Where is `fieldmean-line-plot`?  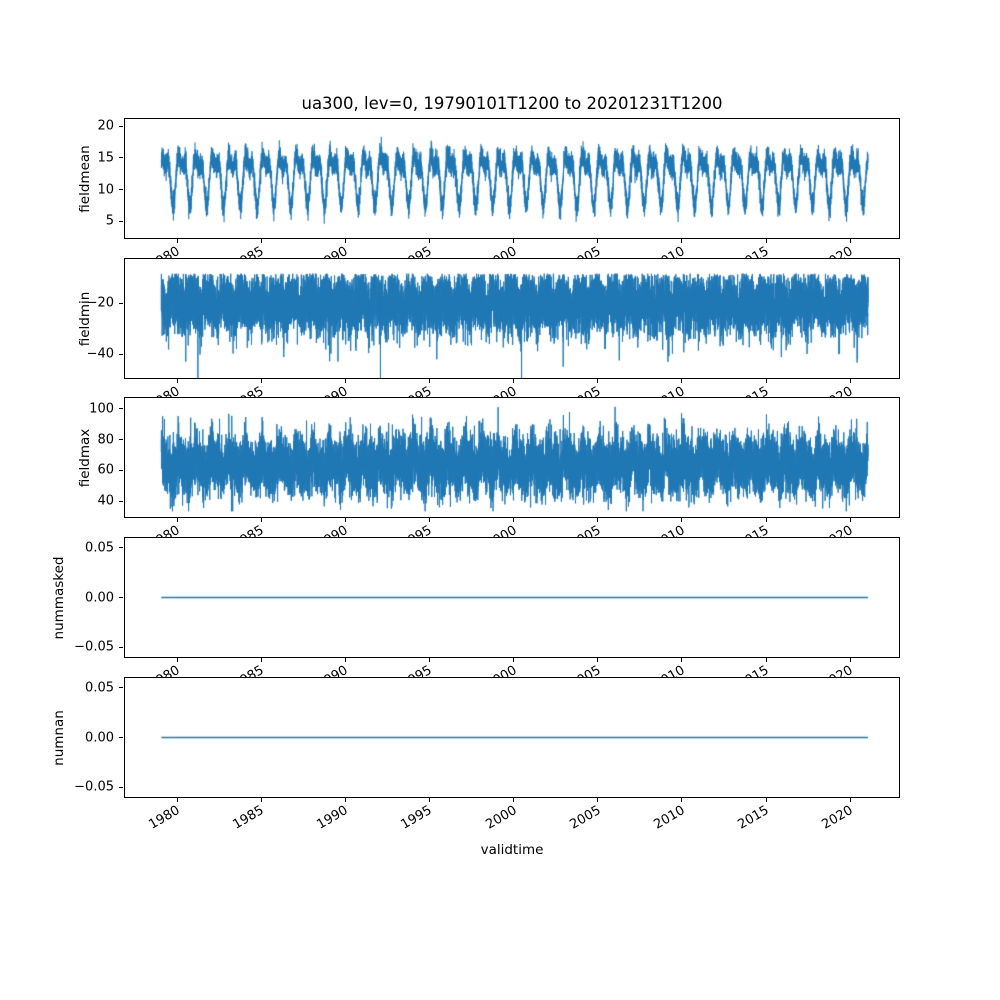 fieldmean-line-plot is located at coordinates (512, 178).